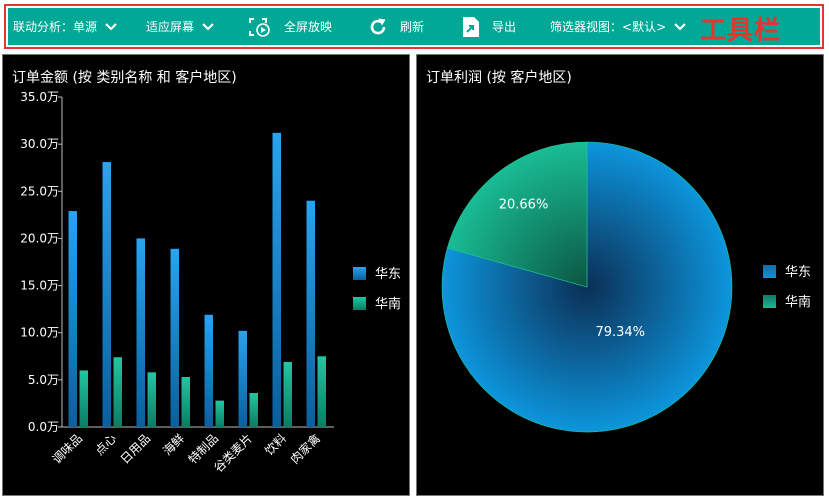  I want to click on export-icon, so click(471, 26).